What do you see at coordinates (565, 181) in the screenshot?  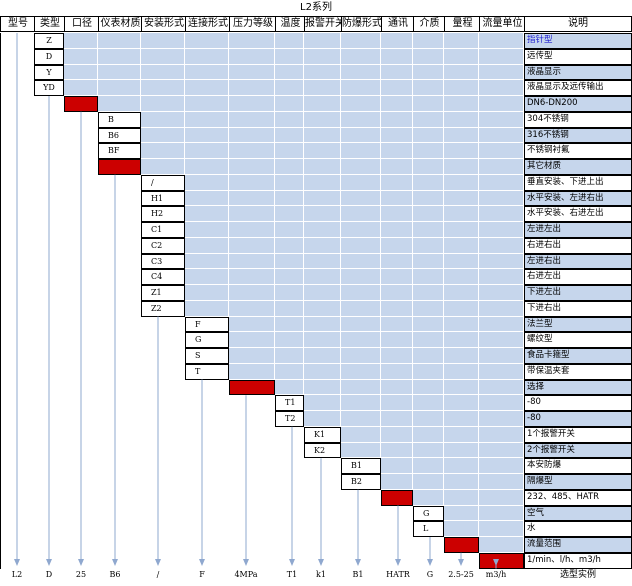 I see `description-label: 垂直安装、下进上出` at bounding box center [565, 181].